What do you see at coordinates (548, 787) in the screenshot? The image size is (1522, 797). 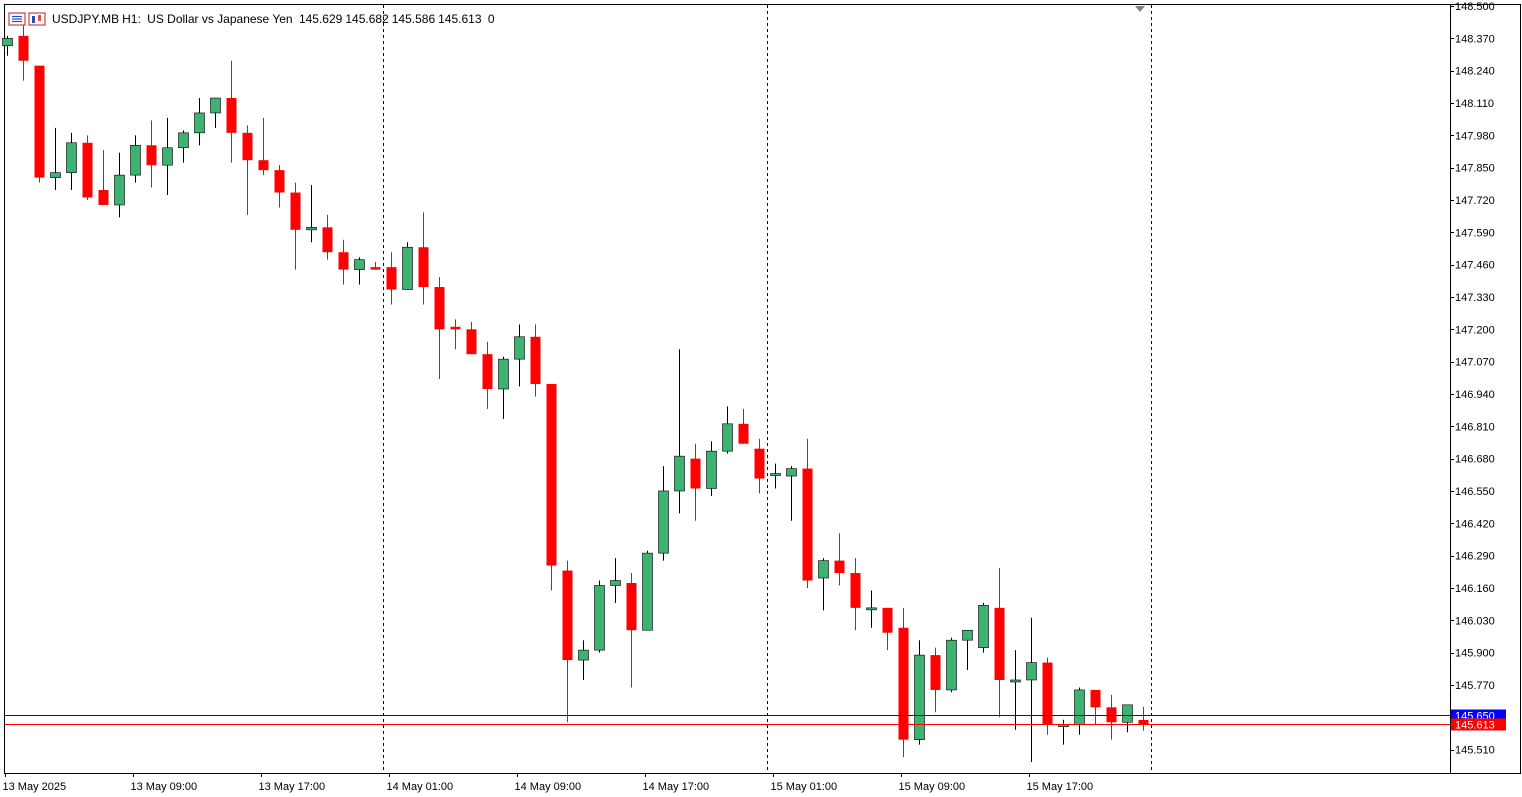 I see `x-tick-label: 14 May 09:00` at bounding box center [548, 787].